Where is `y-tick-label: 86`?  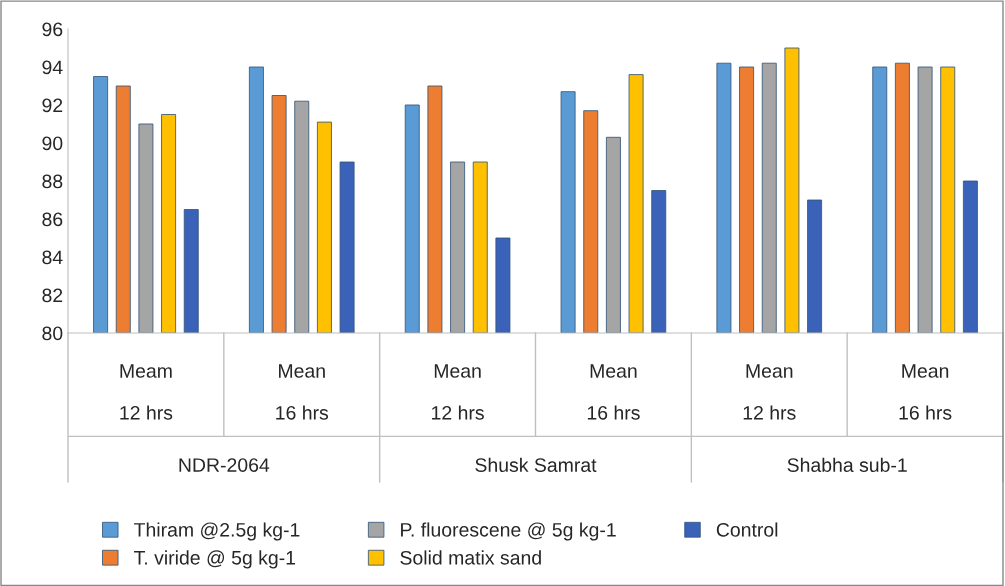 y-tick-label: 86 is located at coordinates (52, 219).